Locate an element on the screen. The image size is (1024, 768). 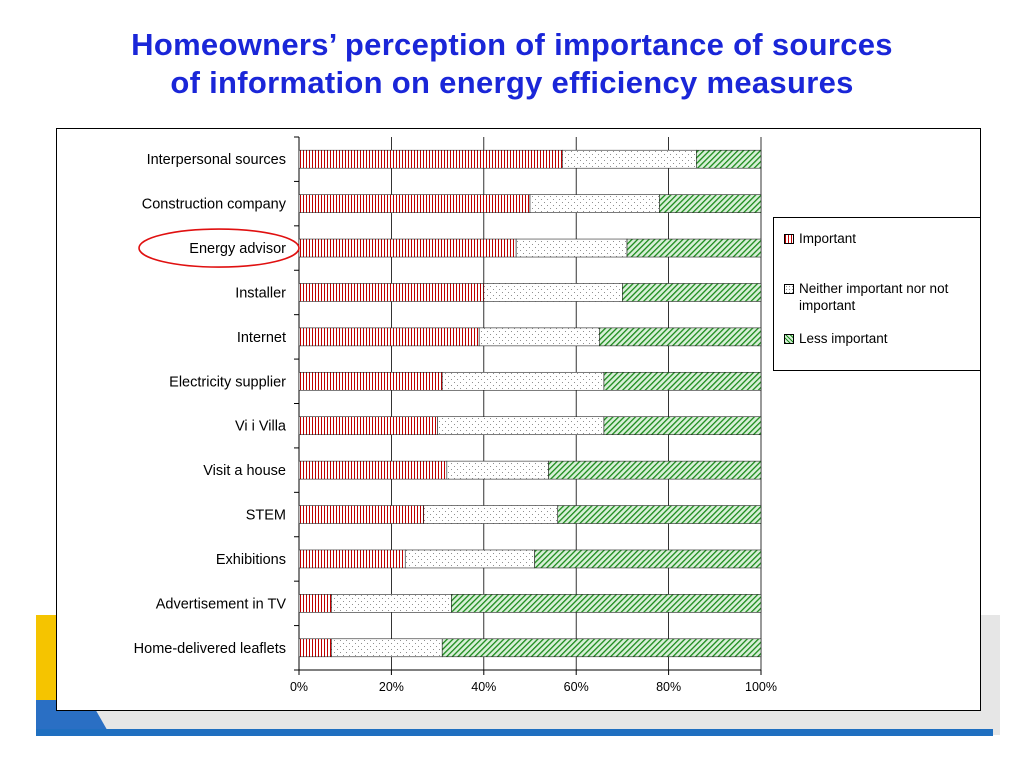
x-tick-label: 80% is located at coordinates (668, 687).